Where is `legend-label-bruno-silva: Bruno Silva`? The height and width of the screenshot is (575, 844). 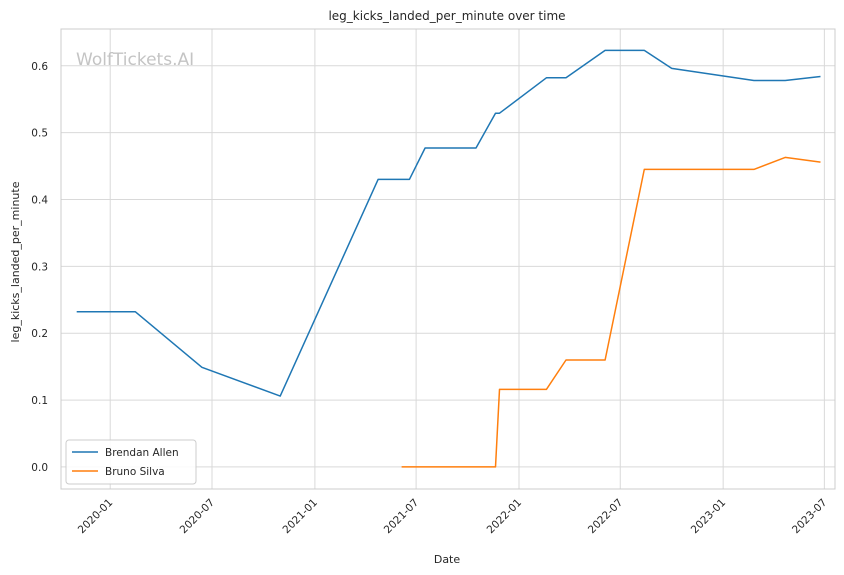
legend-label-bruno-silva: Bruno Silva is located at coordinates (135, 472).